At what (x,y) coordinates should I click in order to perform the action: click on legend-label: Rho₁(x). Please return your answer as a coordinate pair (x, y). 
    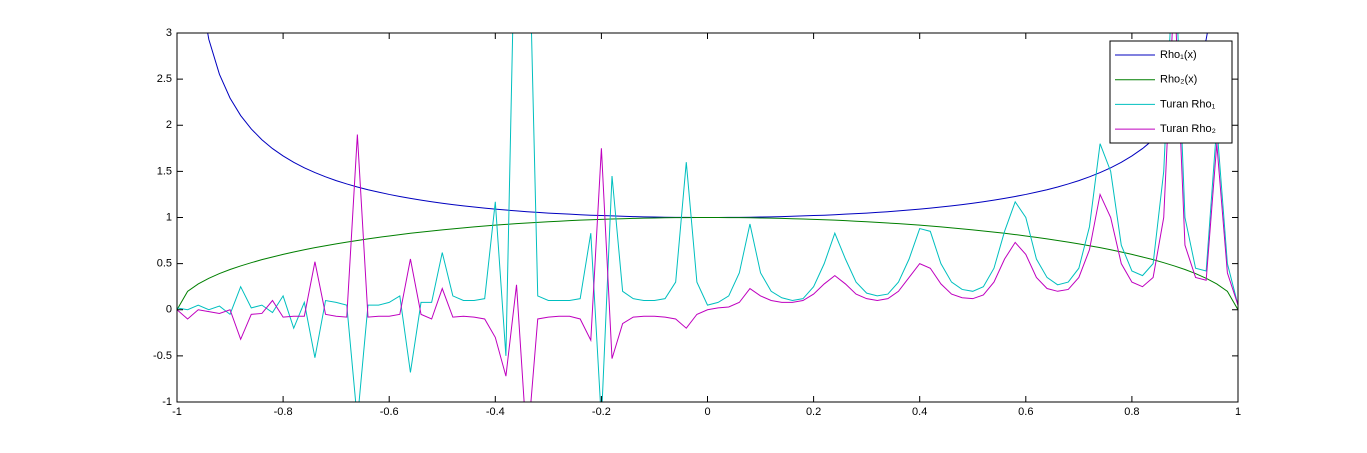
    Looking at the image, I should click on (1178, 55).